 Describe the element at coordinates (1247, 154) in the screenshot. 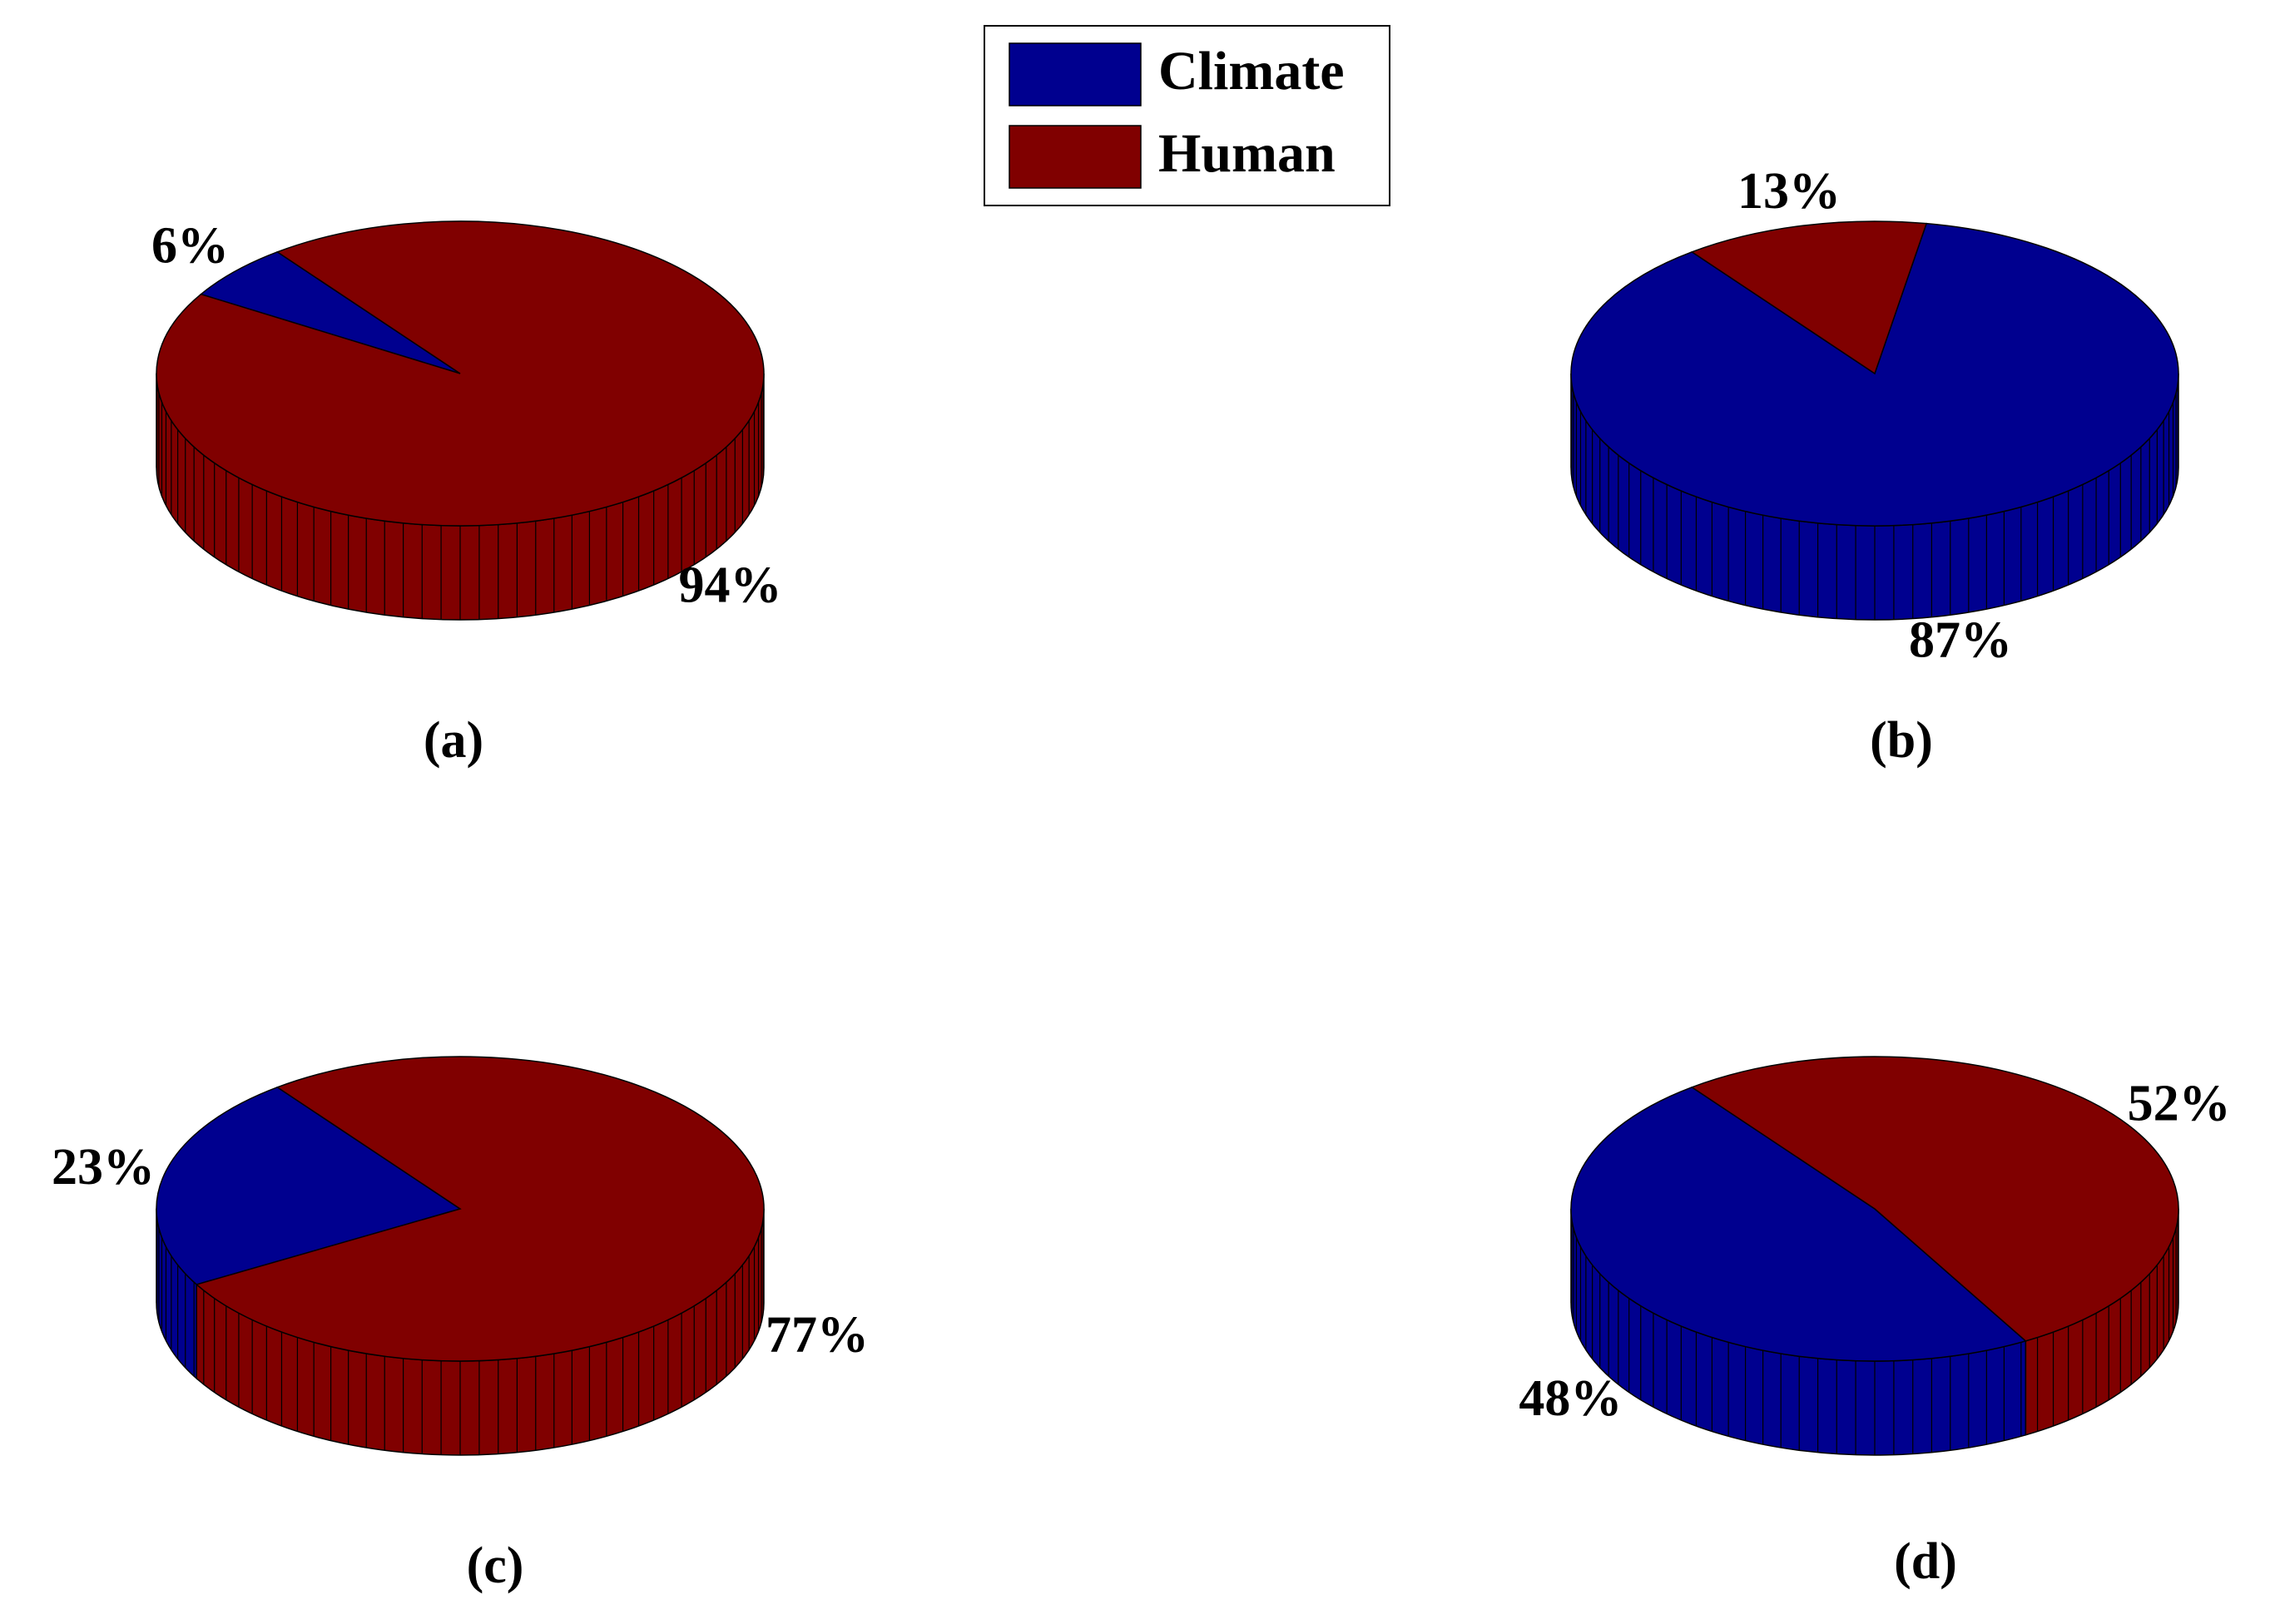

I see `legend-label: Human` at that location.